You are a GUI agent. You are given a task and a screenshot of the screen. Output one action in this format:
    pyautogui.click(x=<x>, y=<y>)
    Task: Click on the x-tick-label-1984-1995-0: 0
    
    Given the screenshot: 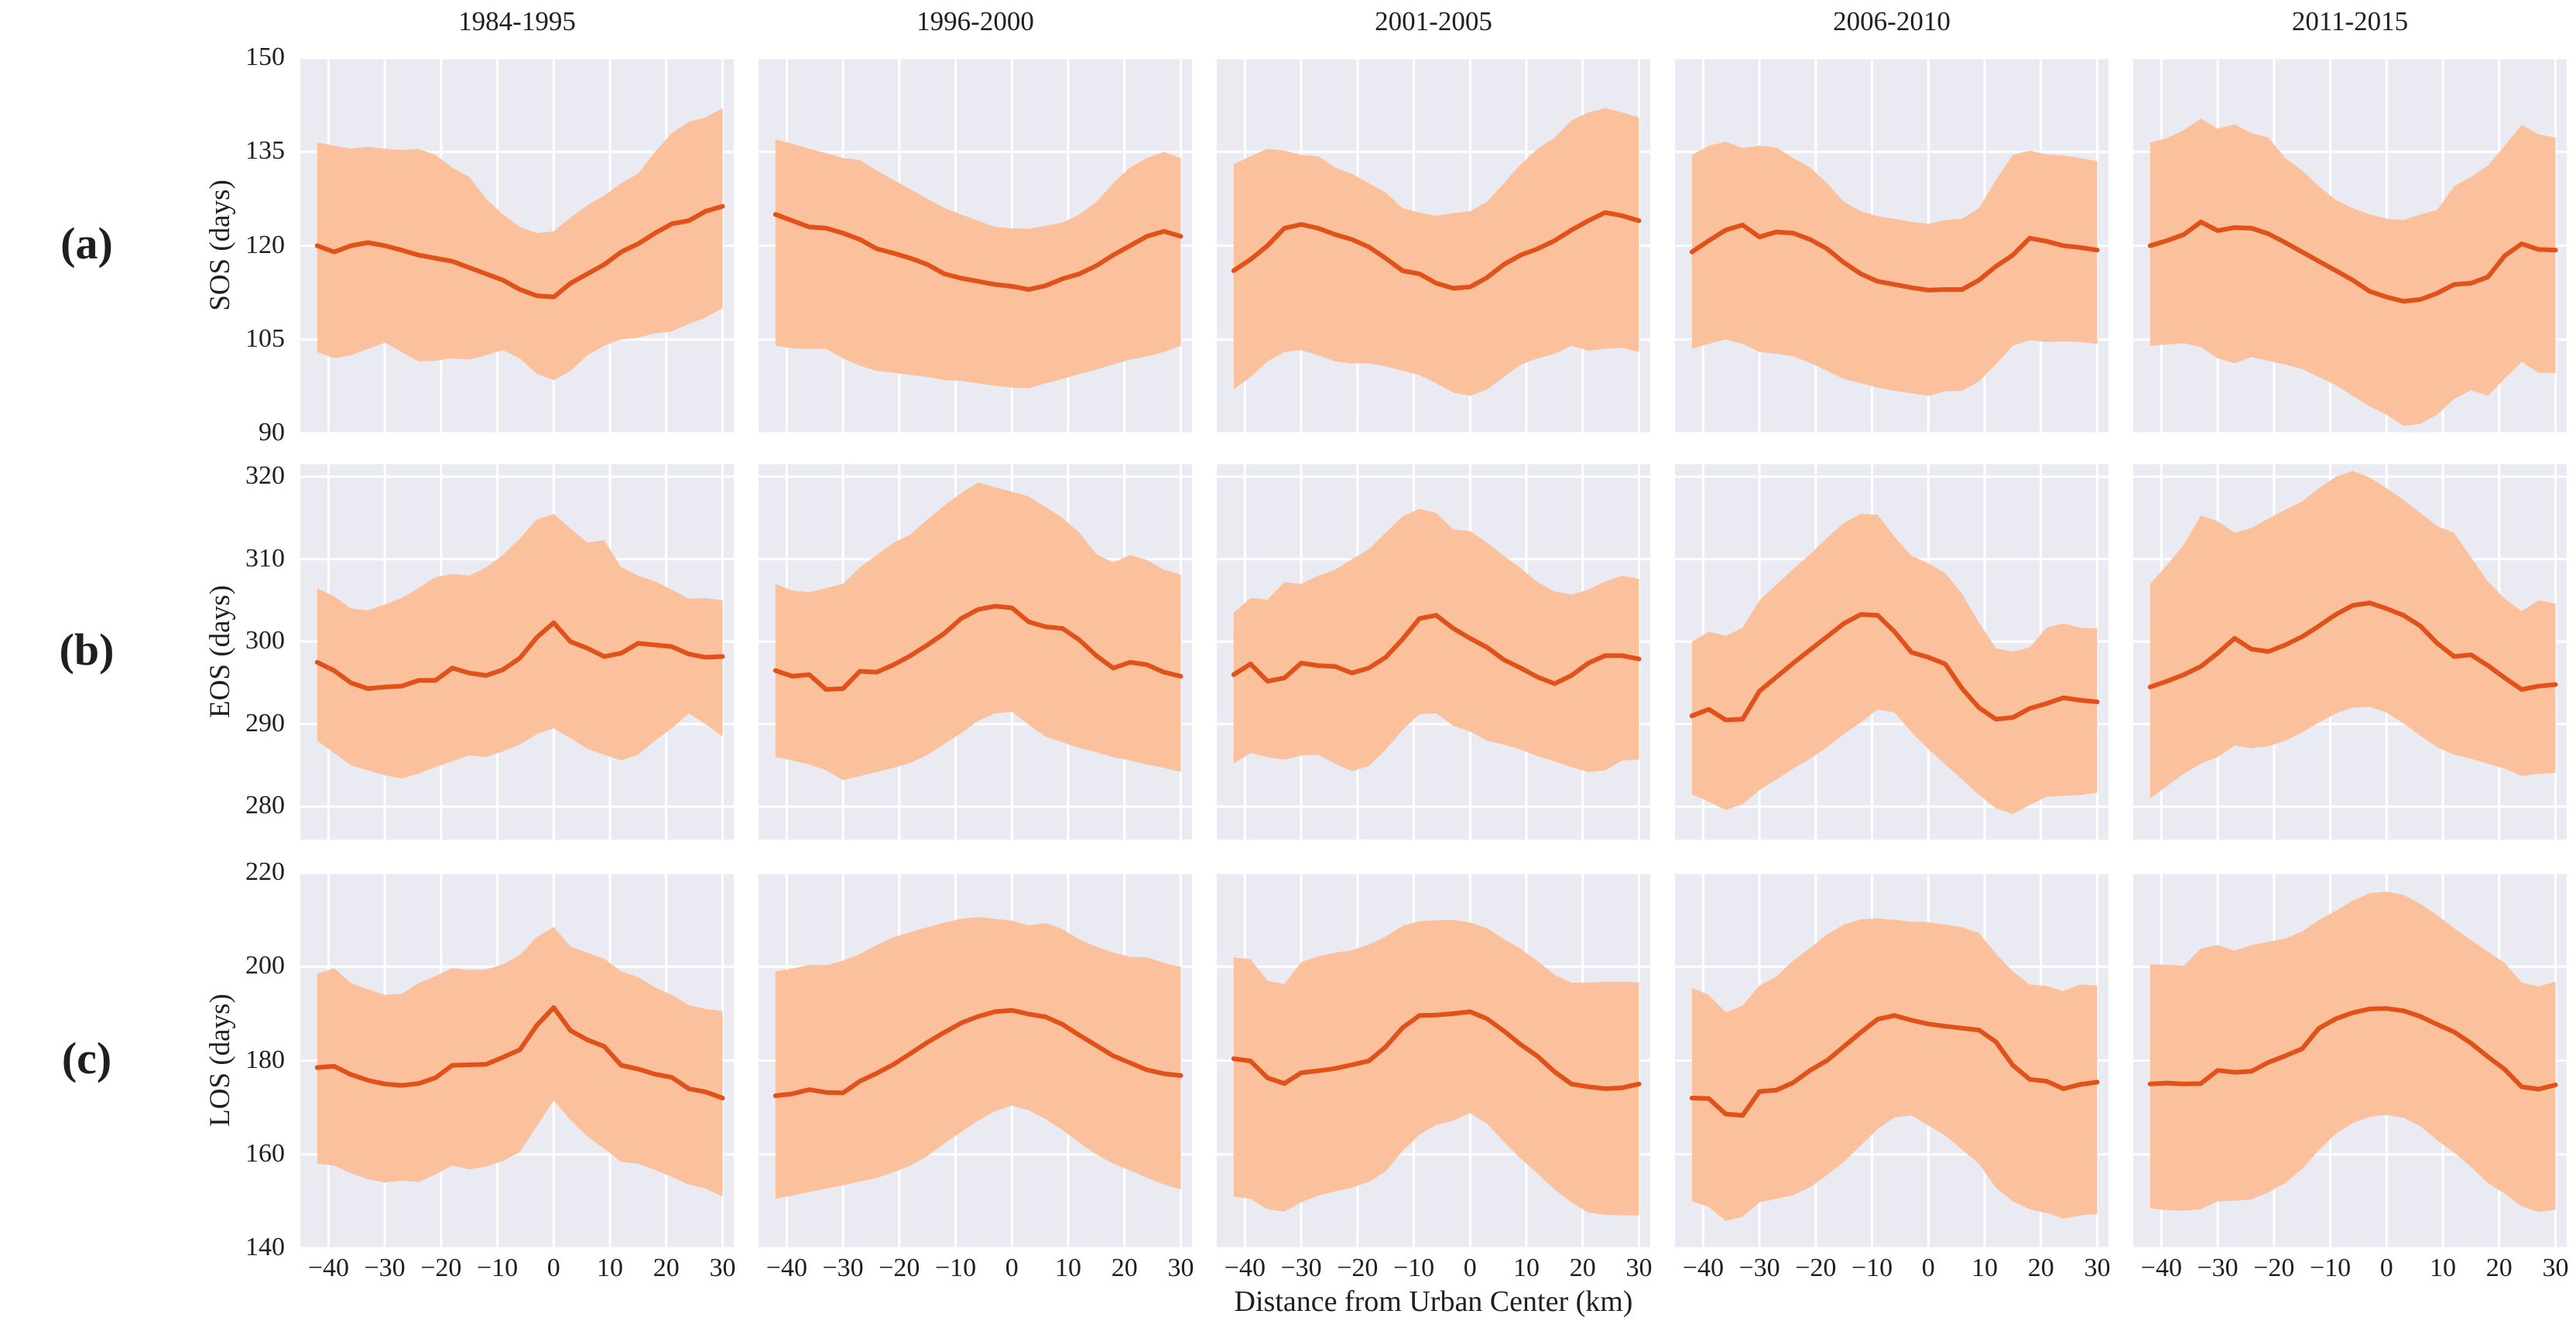 What is the action you would take?
    pyautogui.click(x=553, y=1268)
    